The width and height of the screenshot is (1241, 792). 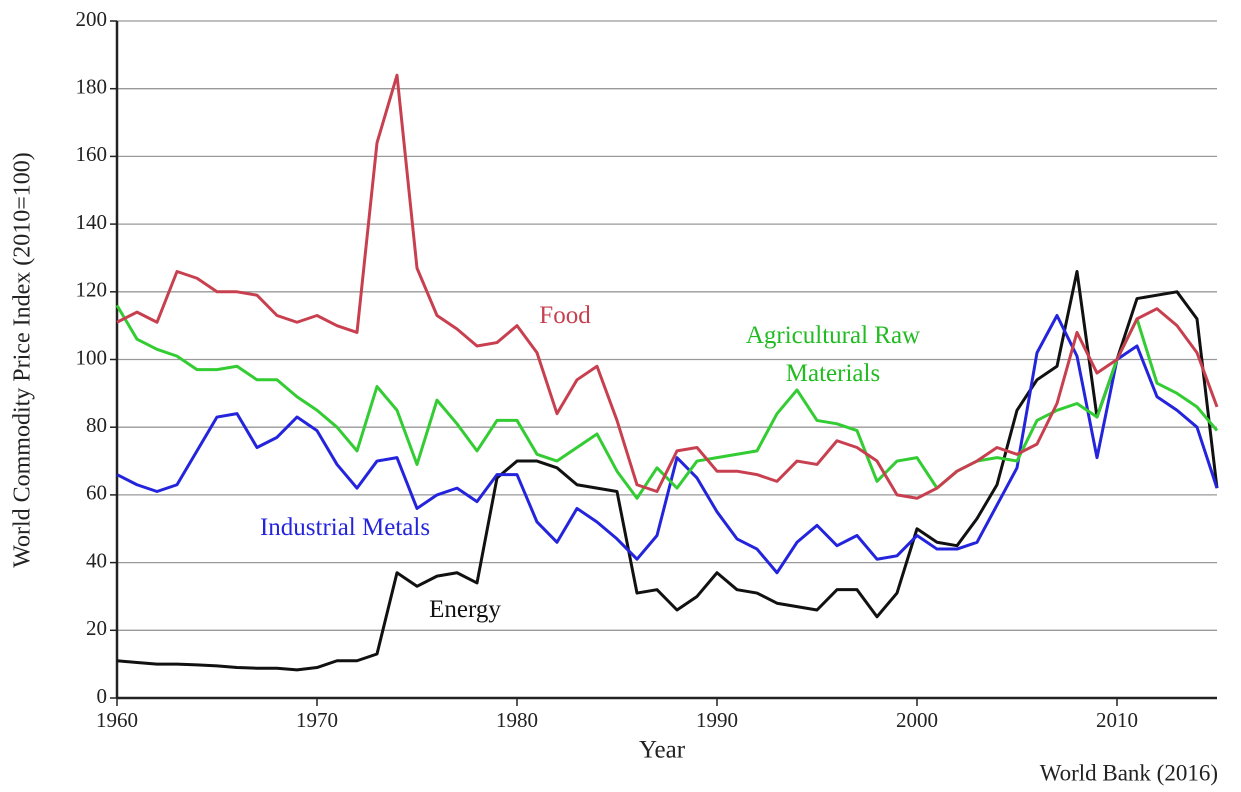 I want to click on series-label: Agricultural Raw Materials, so click(x=833, y=354).